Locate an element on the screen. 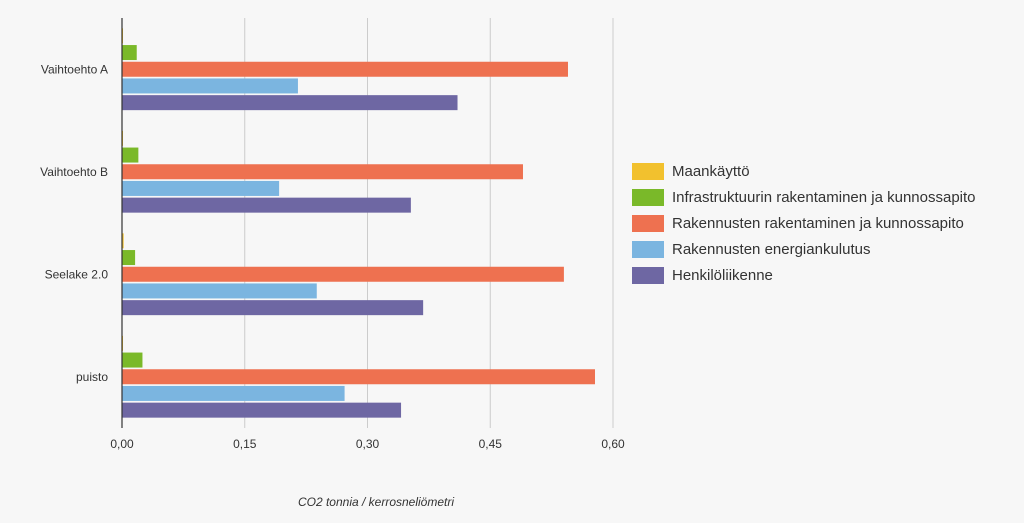 This screenshot has height=523, width=1024. legend-label: Maankäyttö is located at coordinates (711, 171).